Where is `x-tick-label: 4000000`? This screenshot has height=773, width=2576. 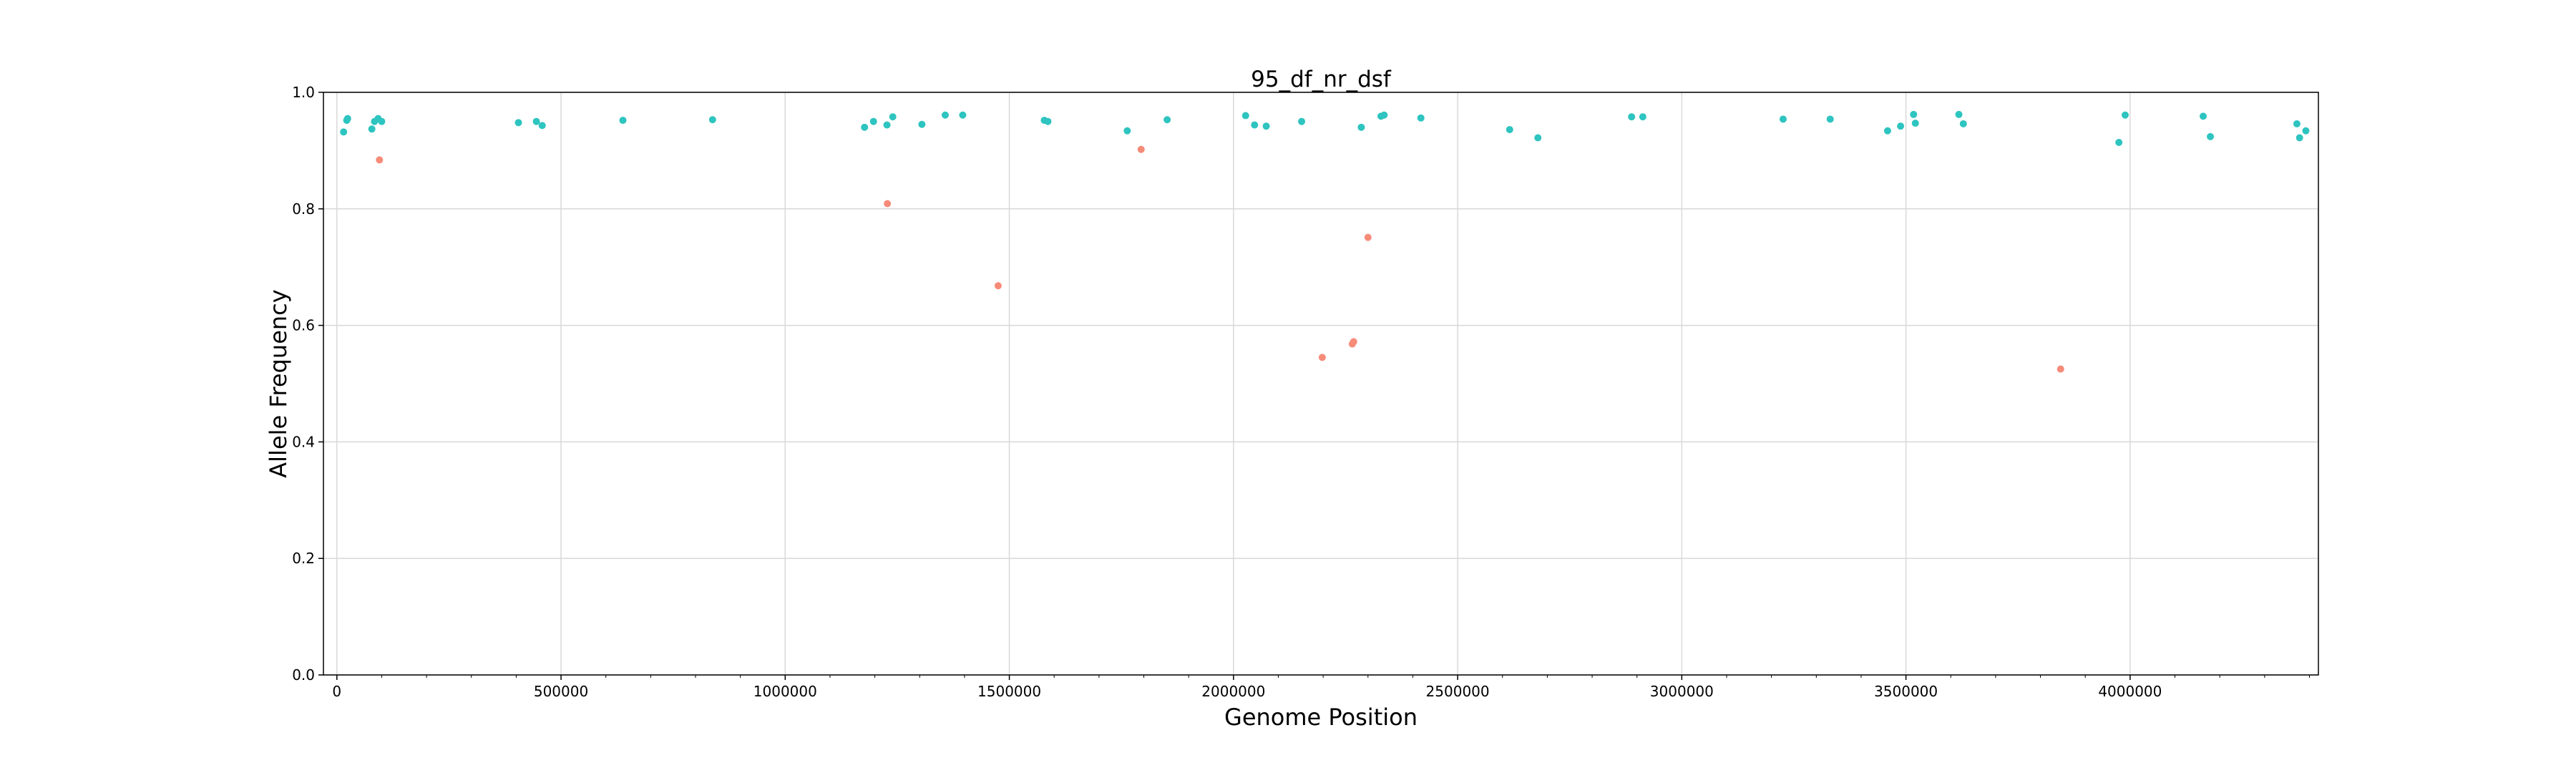 x-tick-label: 4000000 is located at coordinates (2130, 691).